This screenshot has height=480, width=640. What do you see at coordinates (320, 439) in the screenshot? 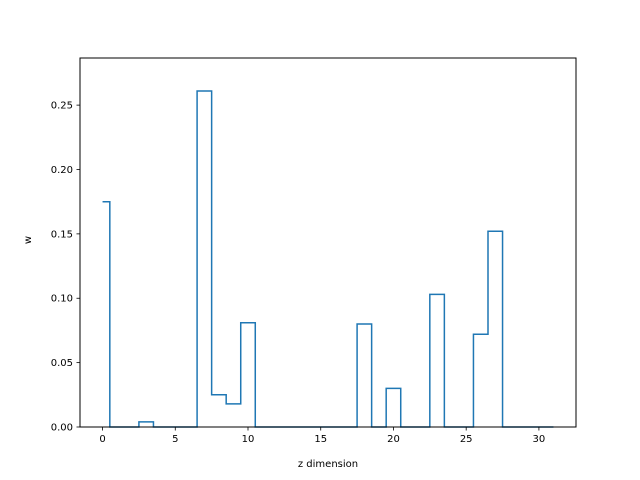
I see `x-tick-label: 15` at bounding box center [320, 439].